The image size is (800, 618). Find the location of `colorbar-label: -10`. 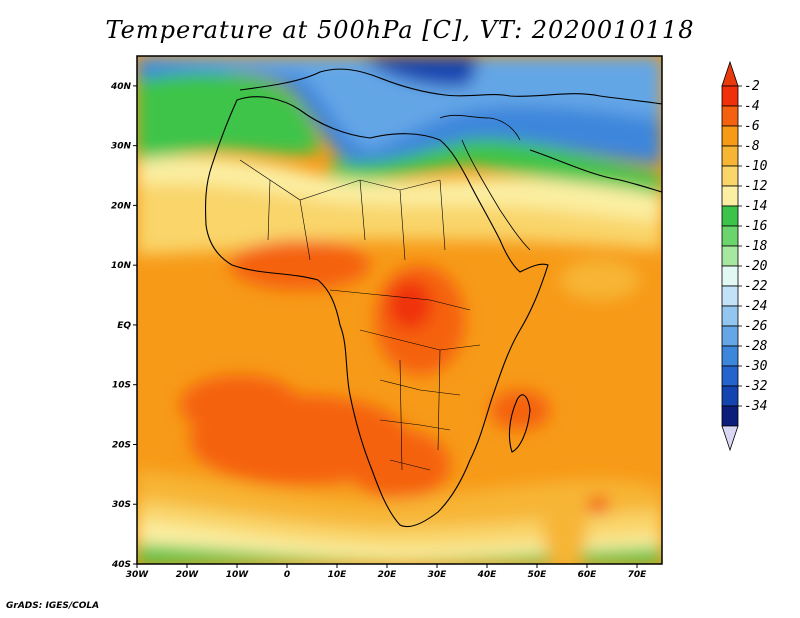

colorbar-label: -10 is located at coordinates (756, 166).